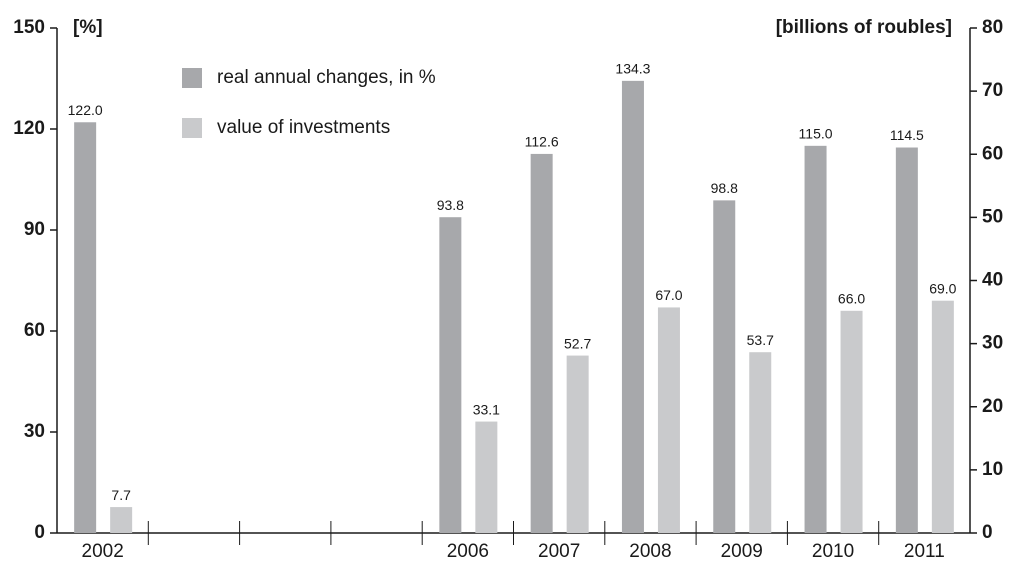 This screenshot has height=567, width=1010. What do you see at coordinates (29, 128) in the screenshot?
I see `y-tick-label: 120` at bounding box center [29, 128].